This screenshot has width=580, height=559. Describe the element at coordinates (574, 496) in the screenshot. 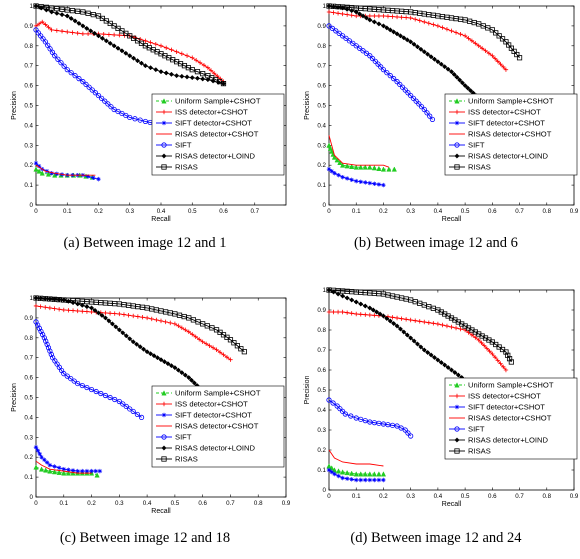

I see `x-tick-label: 0.9` at that location.